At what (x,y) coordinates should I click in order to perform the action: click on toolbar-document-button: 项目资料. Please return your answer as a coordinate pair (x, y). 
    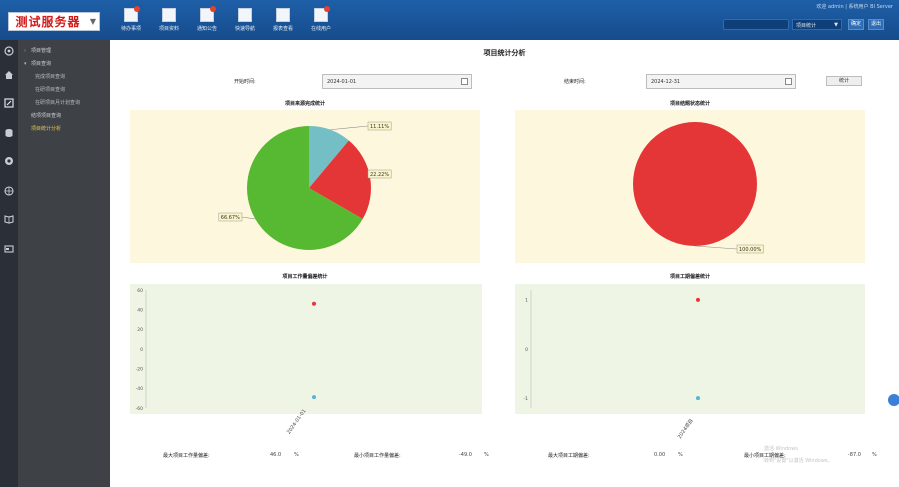
    Looking at the image, I should click on (169, 22).